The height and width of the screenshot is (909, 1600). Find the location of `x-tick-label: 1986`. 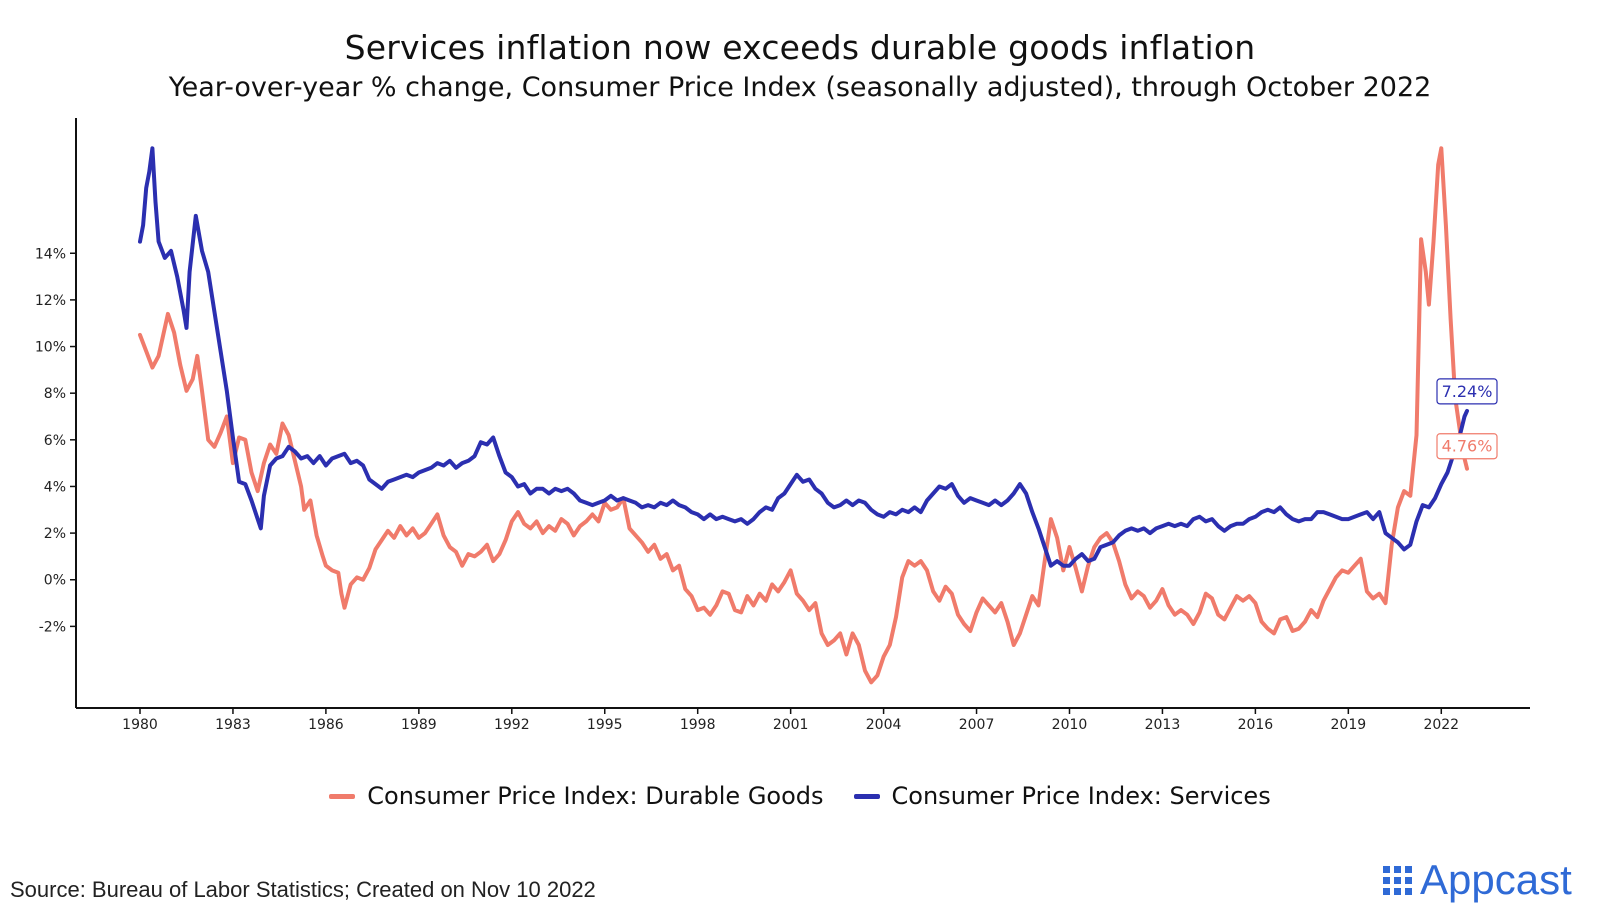

x-tick-label: 1986 is located at coordinates (326, 725).